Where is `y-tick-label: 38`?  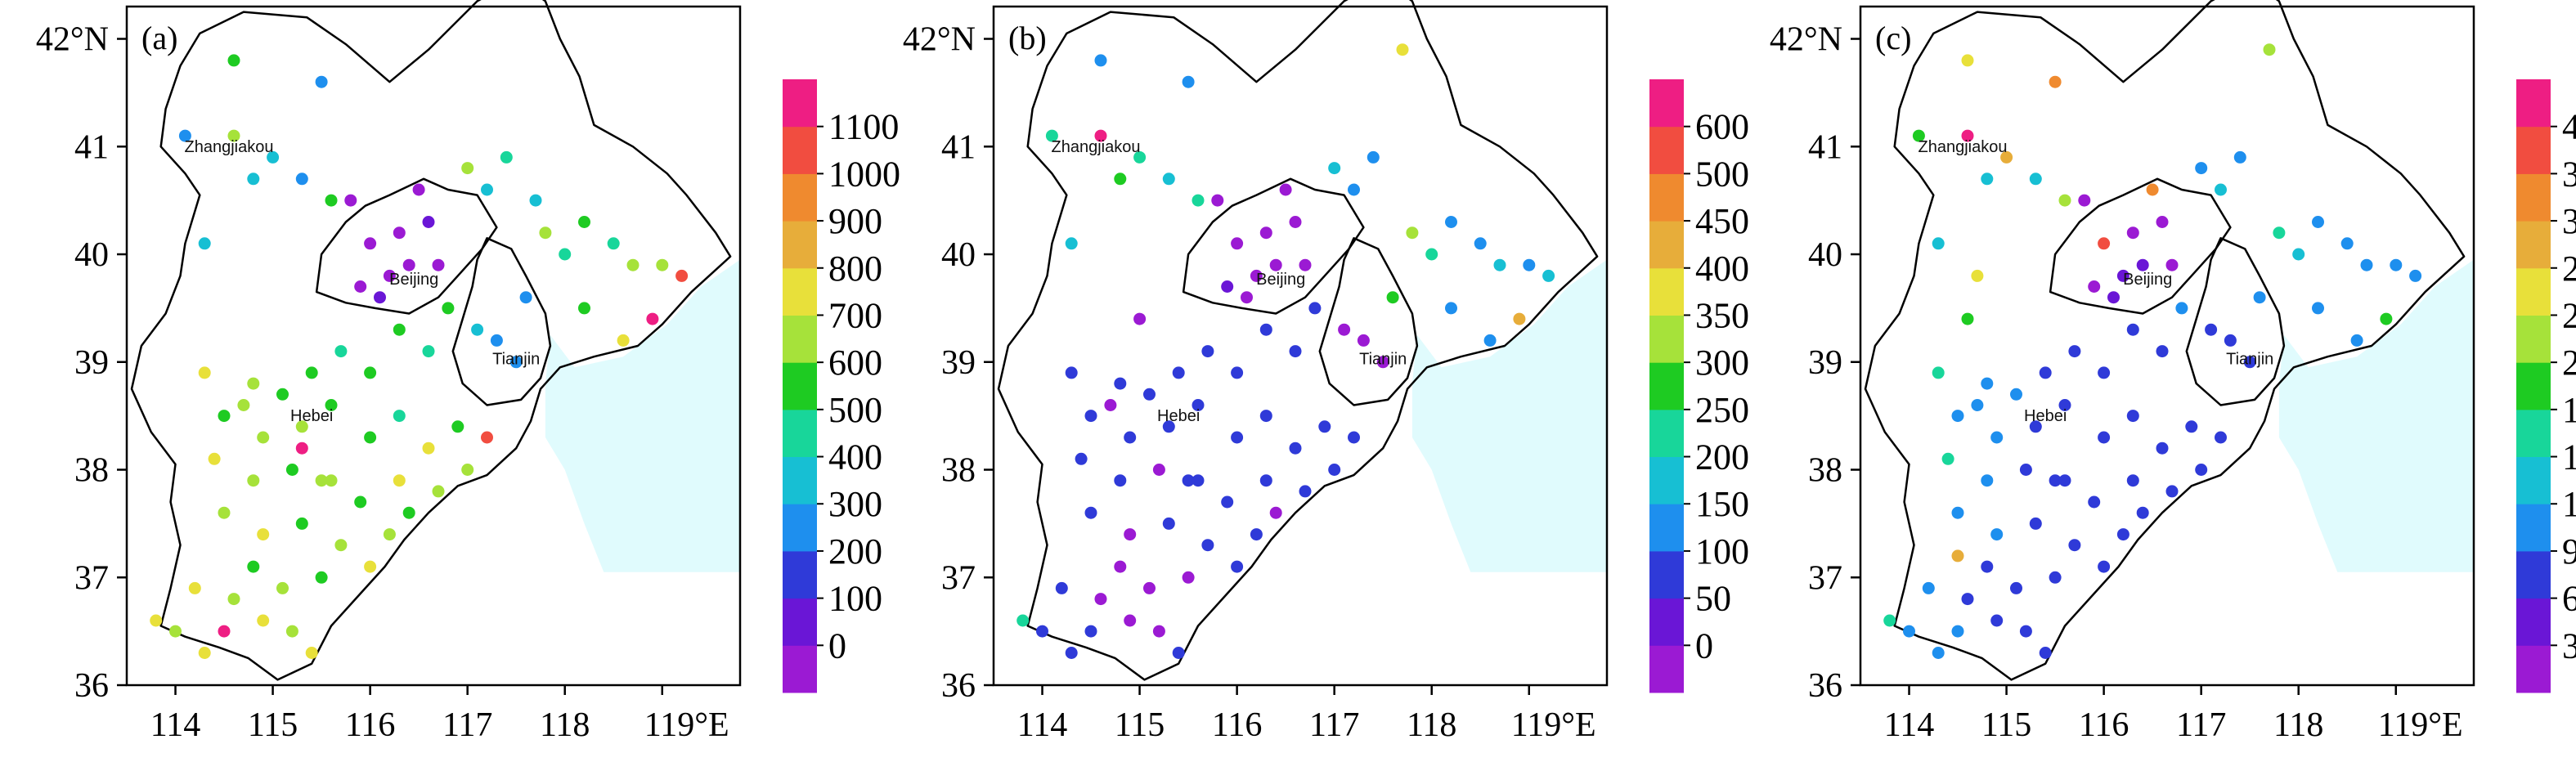
y-tick-label: 38 is located at coordinates (91, 471).